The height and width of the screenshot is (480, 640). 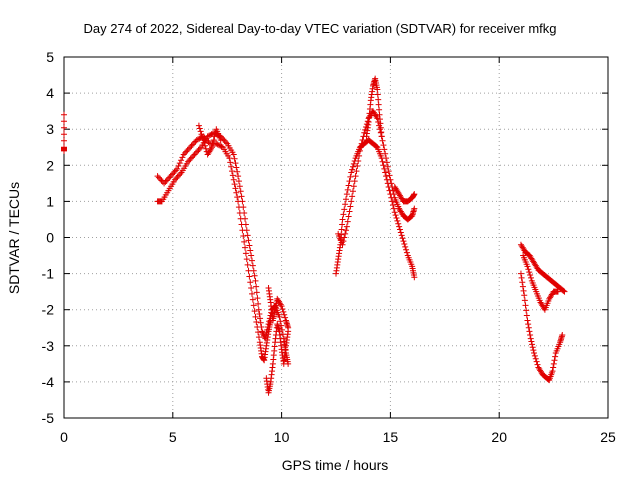 I want to click on y-tick-label: -3, so click(x=48, y=346).